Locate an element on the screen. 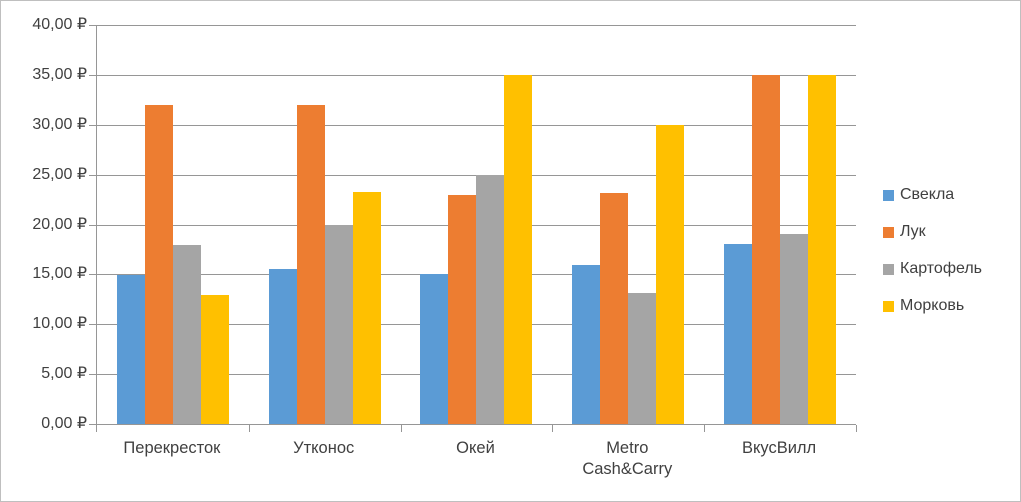 The image size is (1021, 502). x-axis-category-label: Окей is located at coordinates (476, 448).